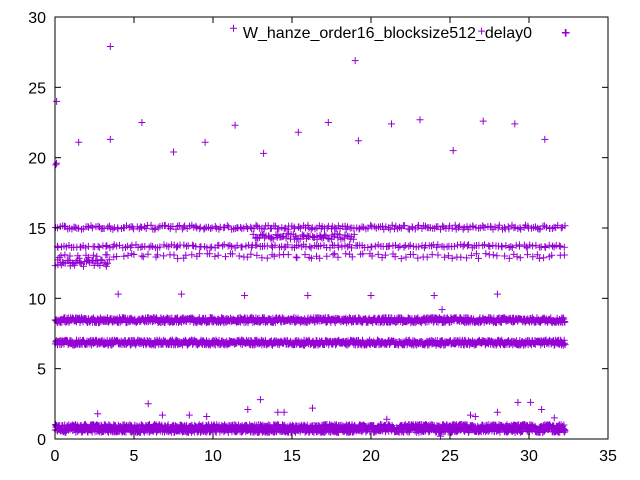 The width and height of the screenshot is (640, 480). What do you see at coordinates (529, 456) in the screenshot?
I see `x-tick-label: 30` at bounding box center [529, 456].